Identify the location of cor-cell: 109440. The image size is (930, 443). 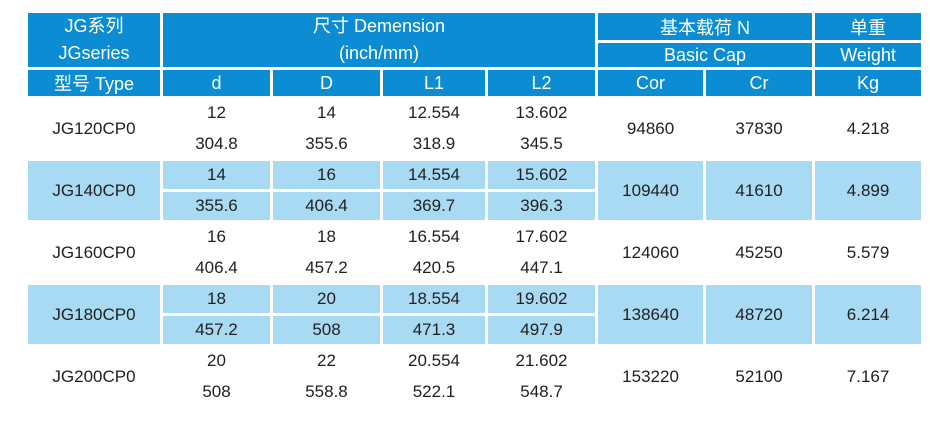
(651, 190).